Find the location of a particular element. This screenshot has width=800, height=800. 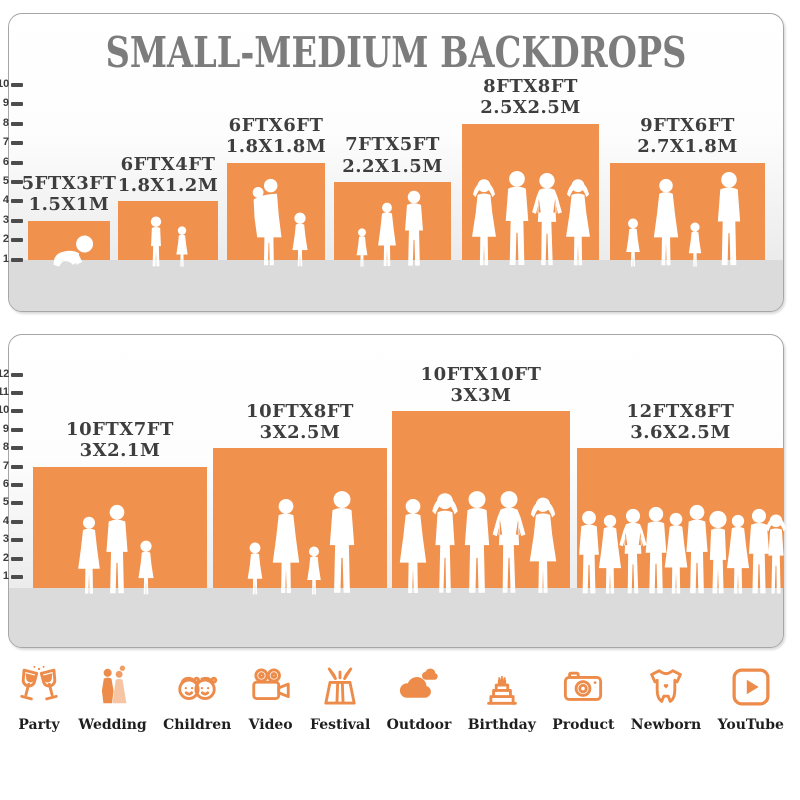

category-label: YouTube is located at coordinates (750, 725).